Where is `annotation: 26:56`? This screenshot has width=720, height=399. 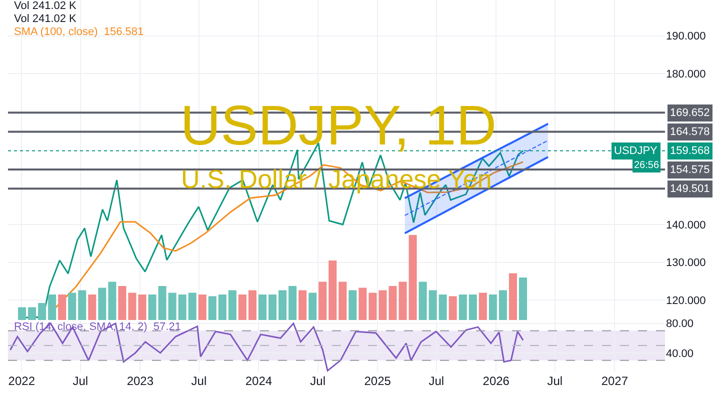 annotation: 26:56 is located at coordinates (647, 165).